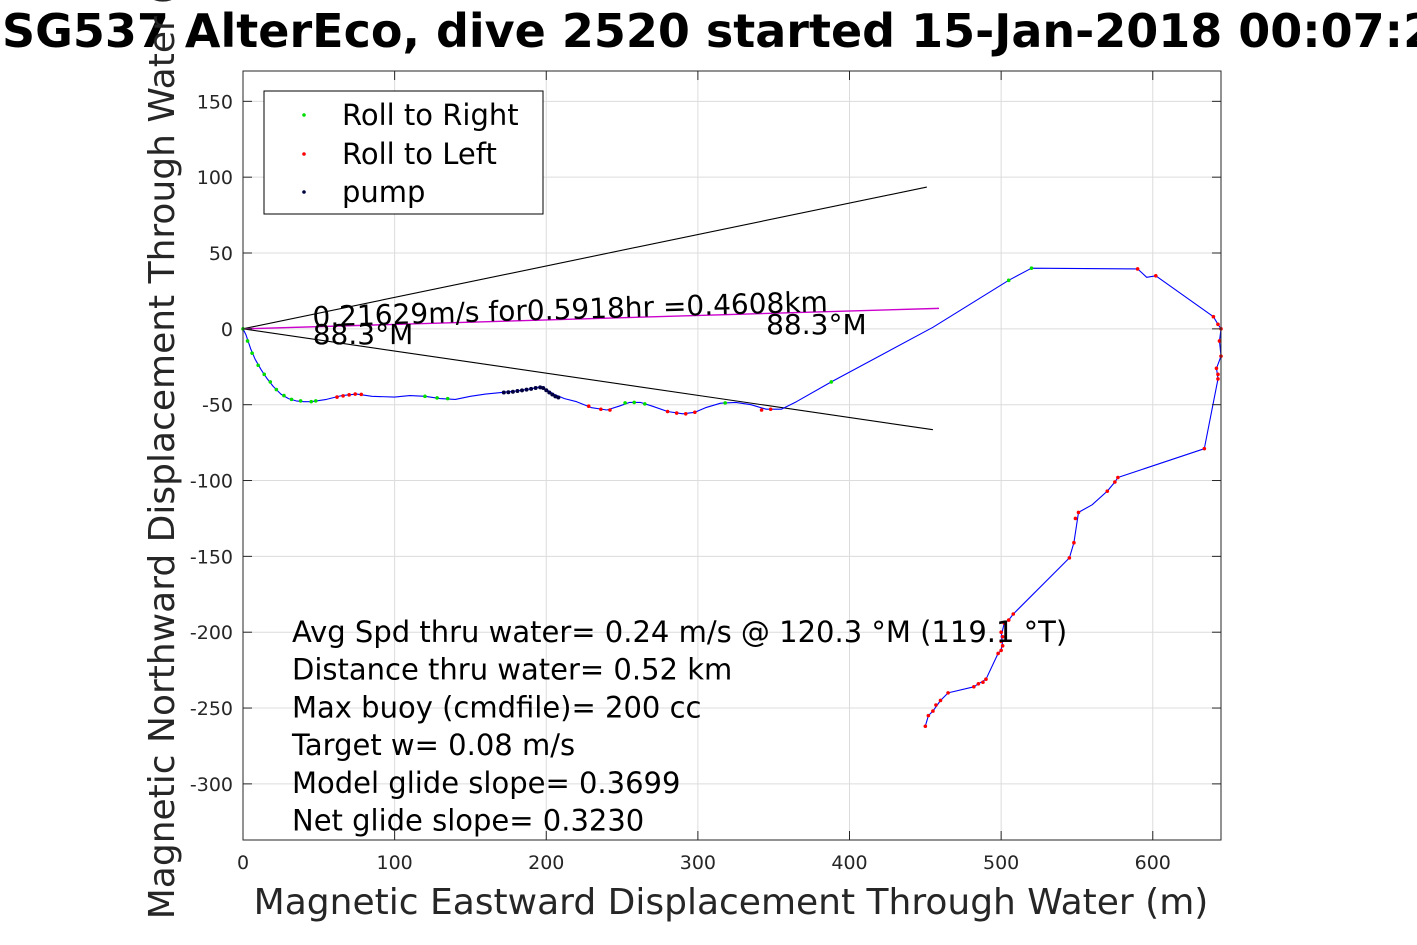 Image resolution: width=1417 pixels, height=945 pixels. What do you see at coordinates (704, 863) in the screenshot?
I see `x-tick-labels: 0 100 200 300 400 500 600` at bounding box center [704, 863].